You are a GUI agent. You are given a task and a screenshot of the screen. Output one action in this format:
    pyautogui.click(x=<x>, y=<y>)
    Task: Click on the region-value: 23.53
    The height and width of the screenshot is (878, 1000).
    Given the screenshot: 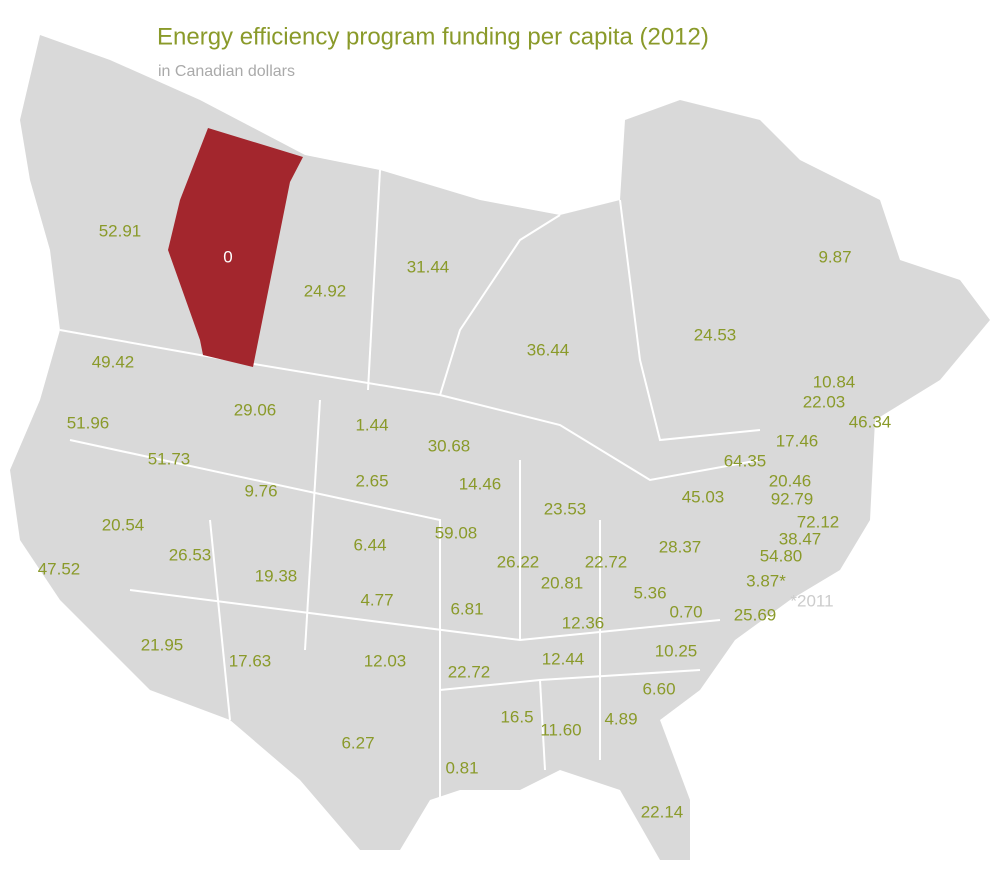 What is the action you would take?
    pyautogui.click(x=565, y=508)
    